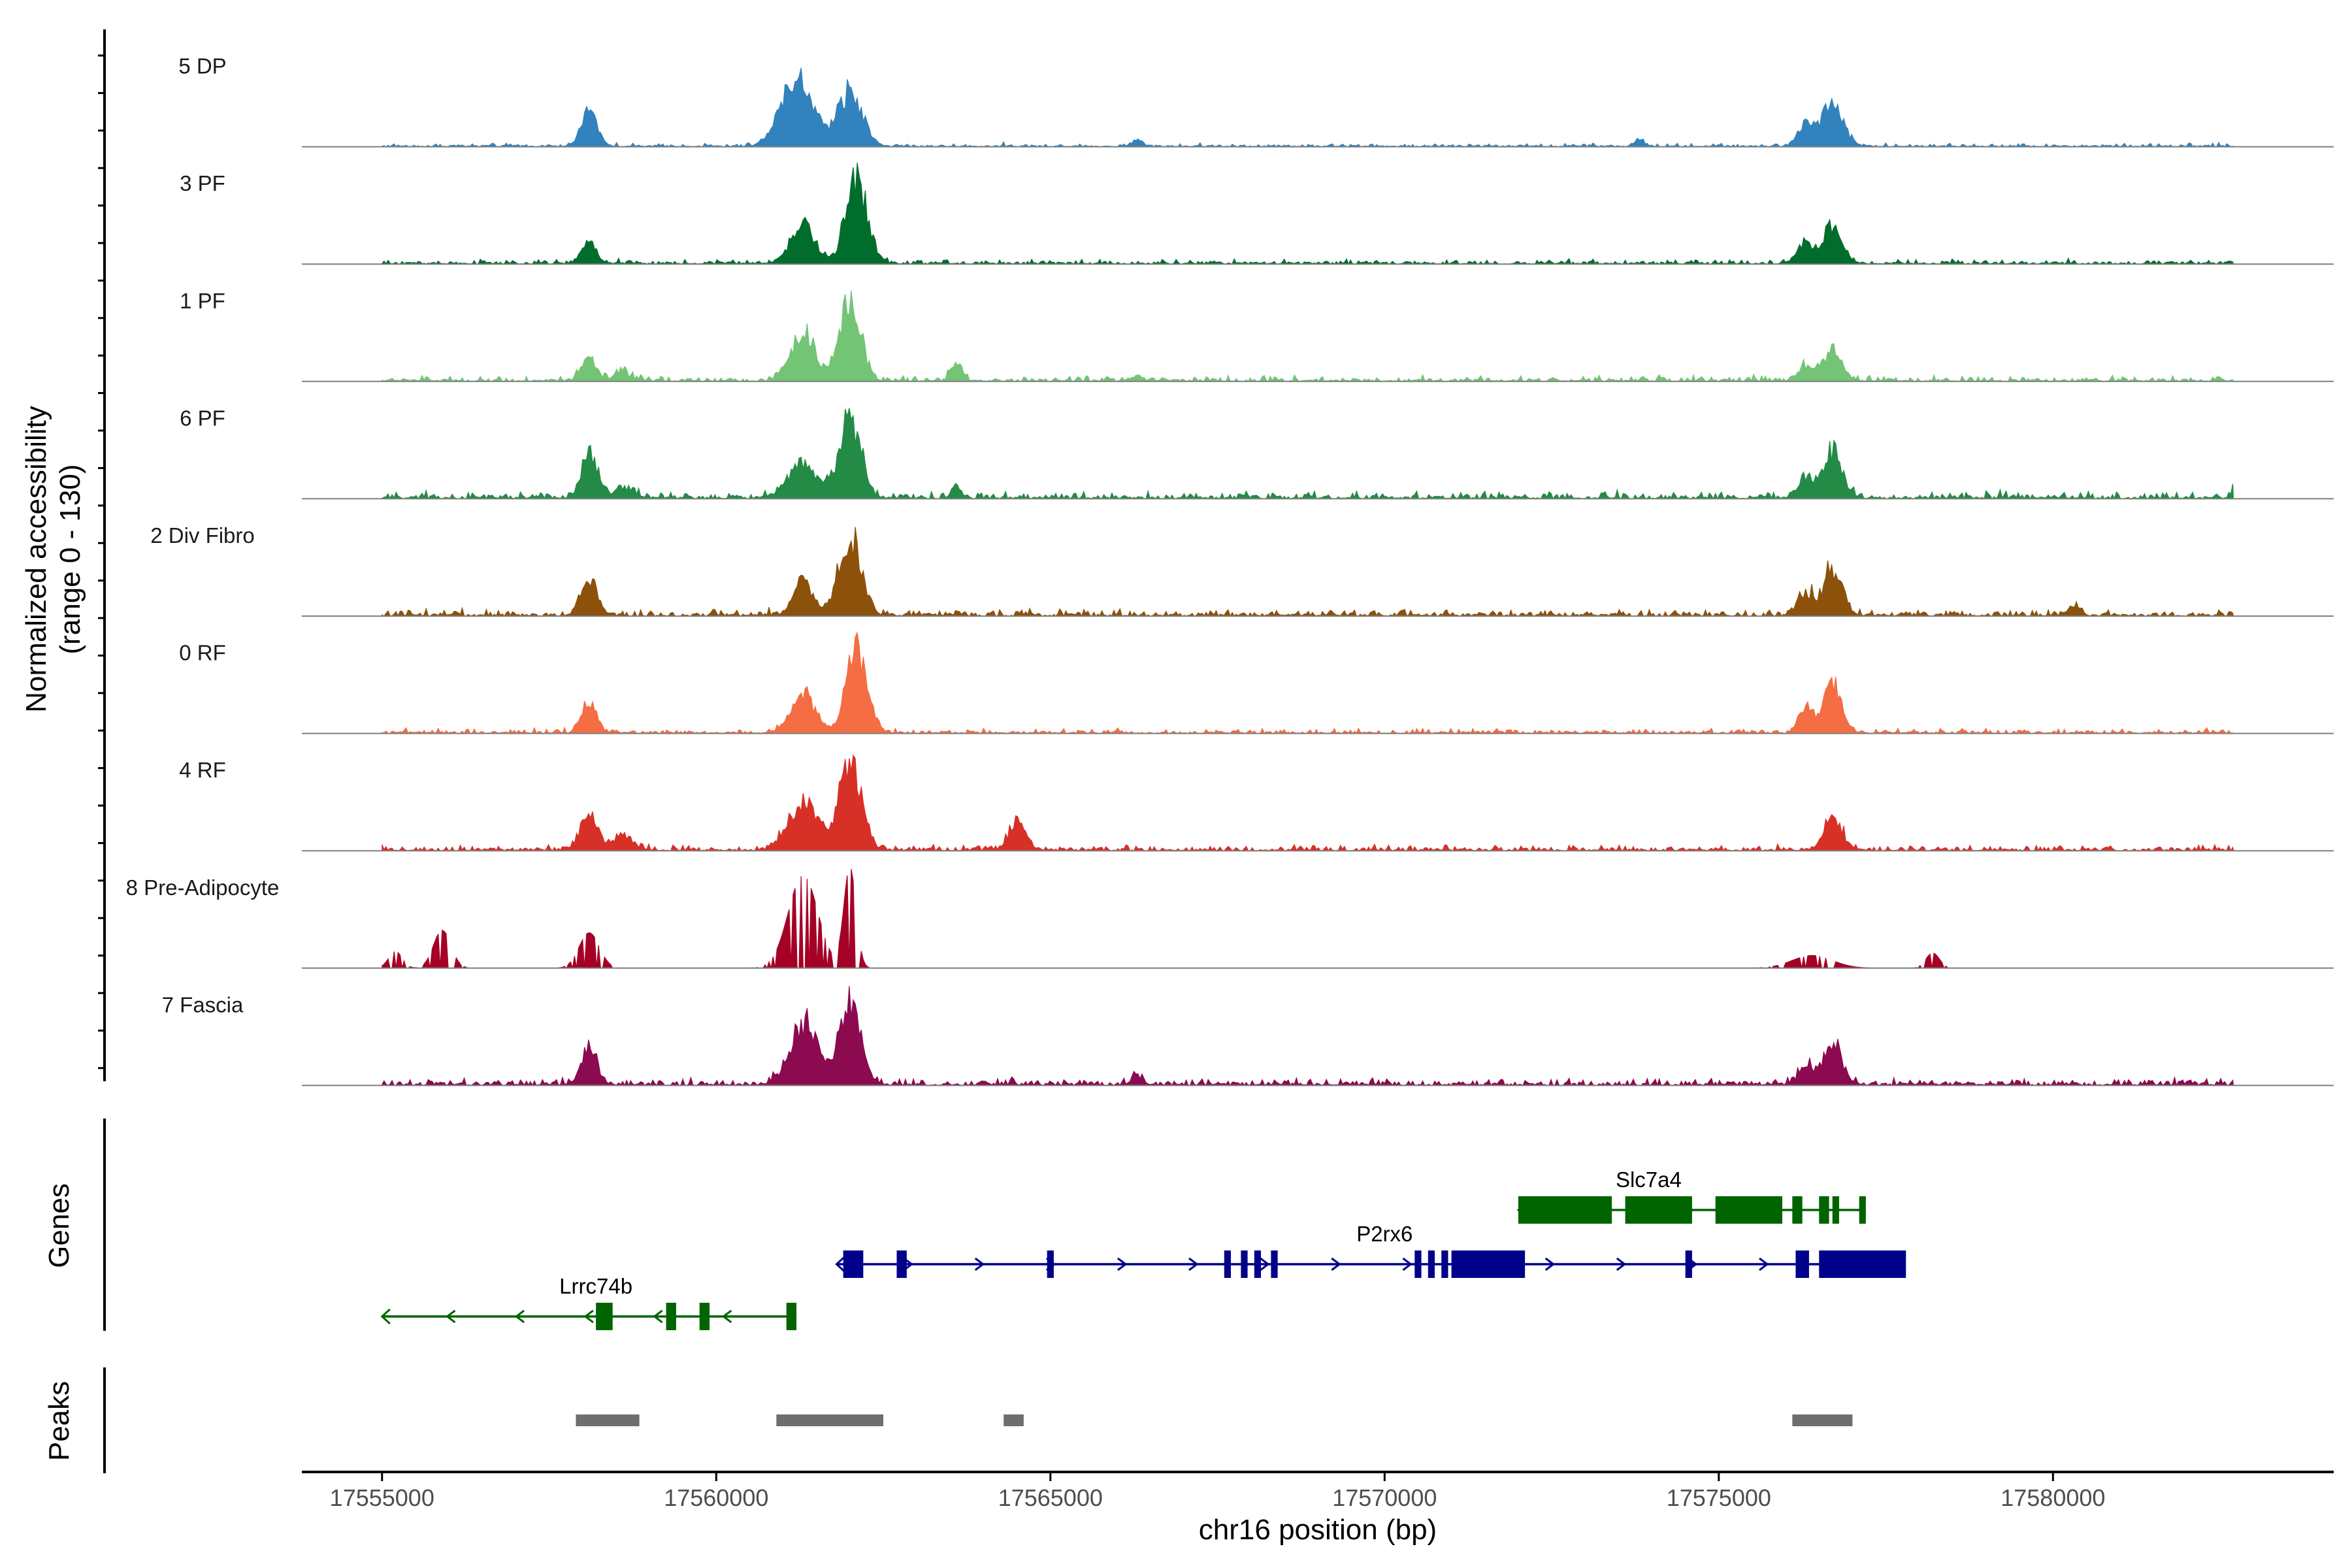  What do you see at coordinates (59, 1225) in the screenshot?
I see `genes-axis-label: Genes` at bounding box center [59, 1225].